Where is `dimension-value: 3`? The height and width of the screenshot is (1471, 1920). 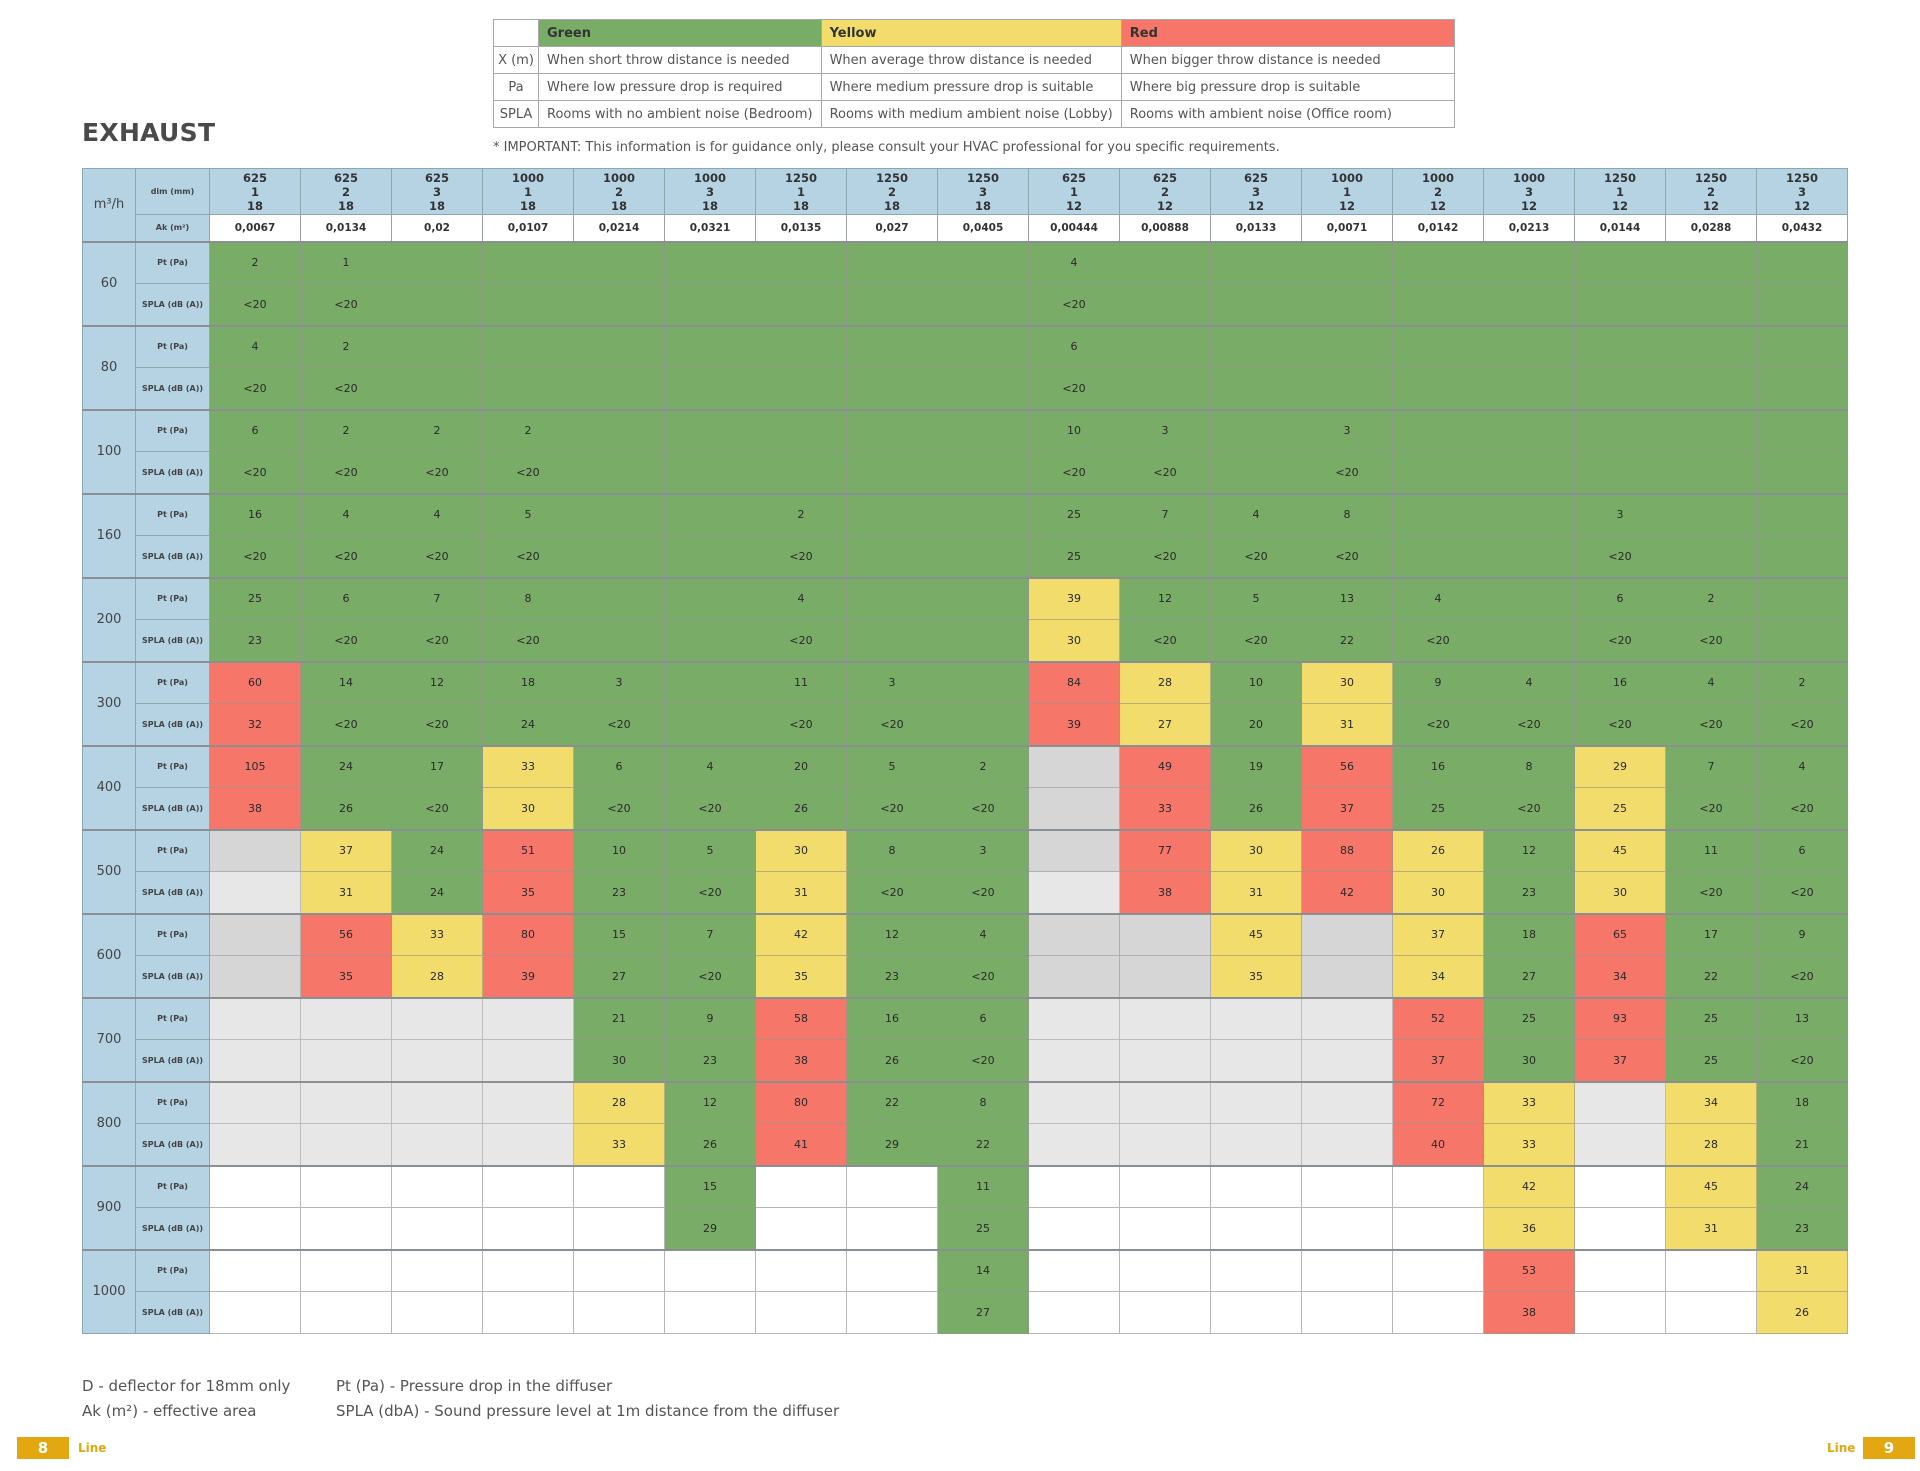 dimension-value: 3 is located at coordinates (982, 191).